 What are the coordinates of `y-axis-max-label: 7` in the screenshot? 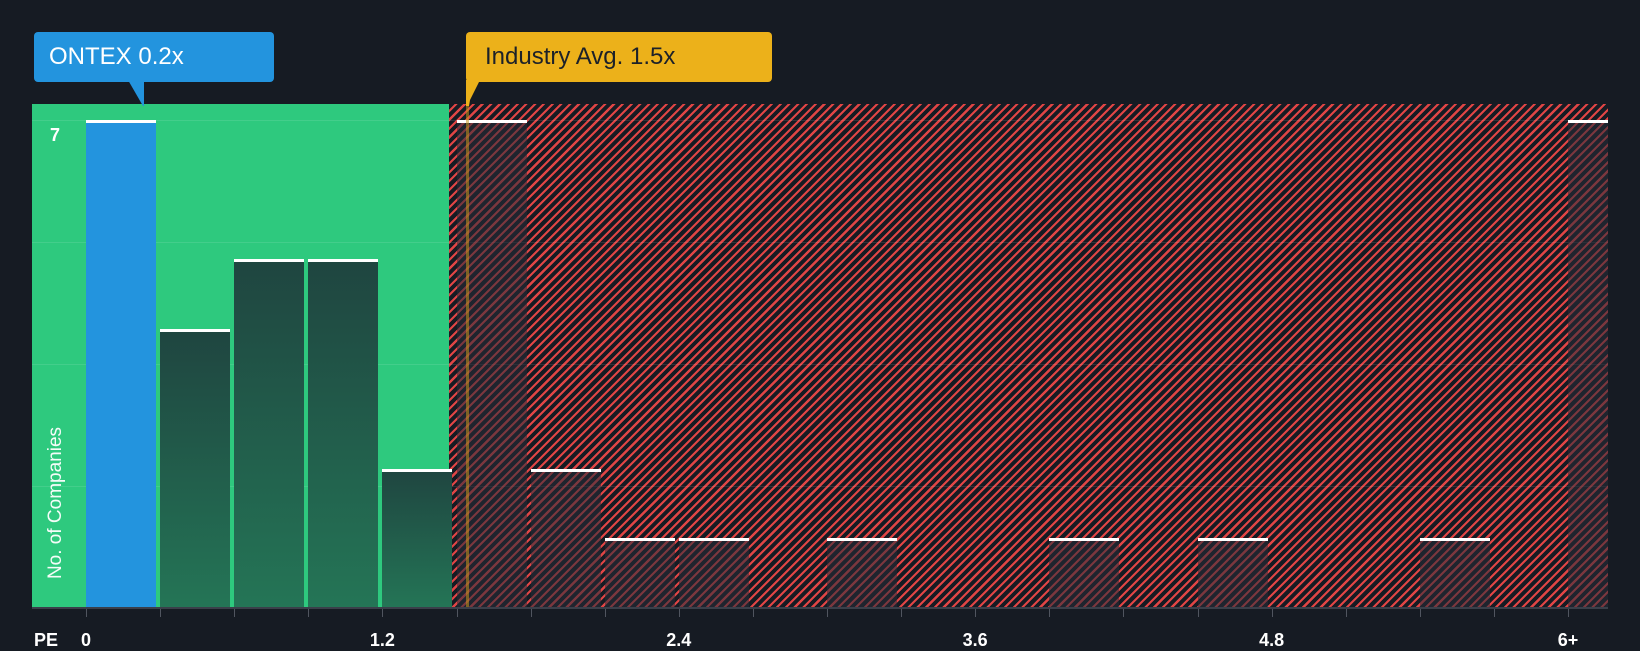 It's located at (55, 135).